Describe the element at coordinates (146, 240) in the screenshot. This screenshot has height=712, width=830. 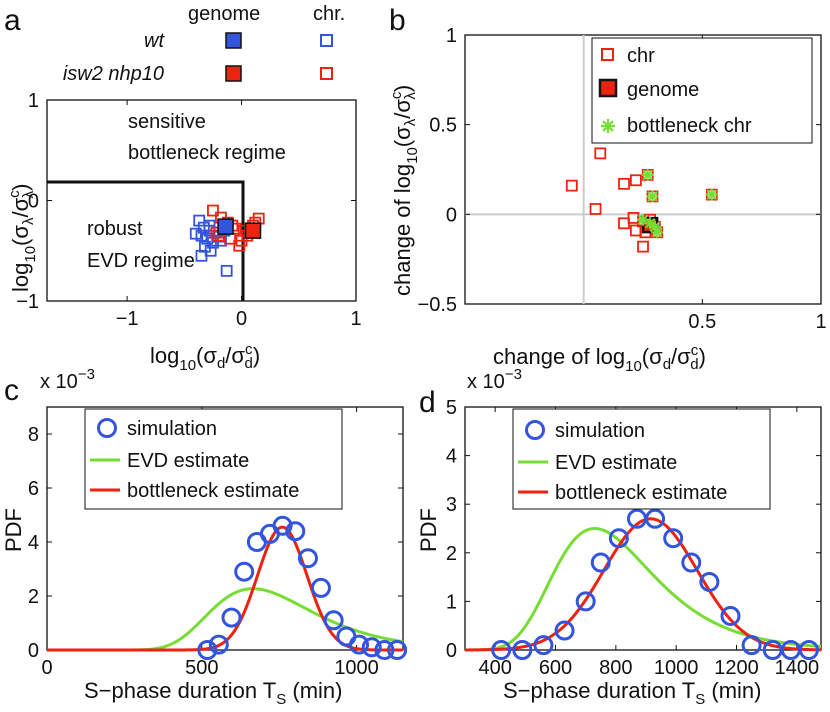
I see `regime-boundary-line` at that location.